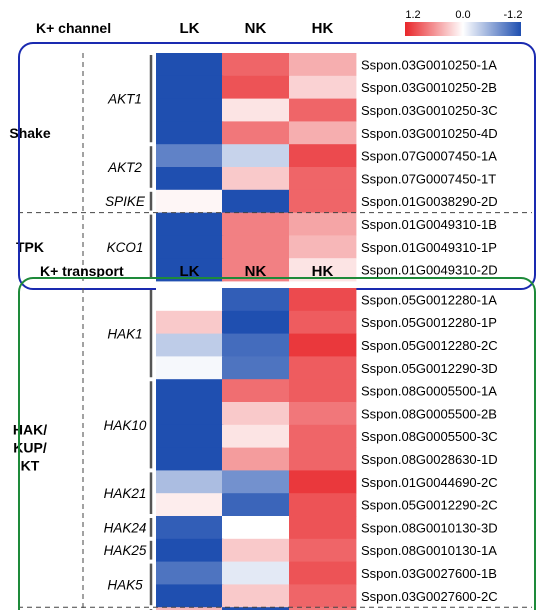  Describe the element at coordinates (124, 167) in the screenshot. I see `gene-label: AKT2` at that location.